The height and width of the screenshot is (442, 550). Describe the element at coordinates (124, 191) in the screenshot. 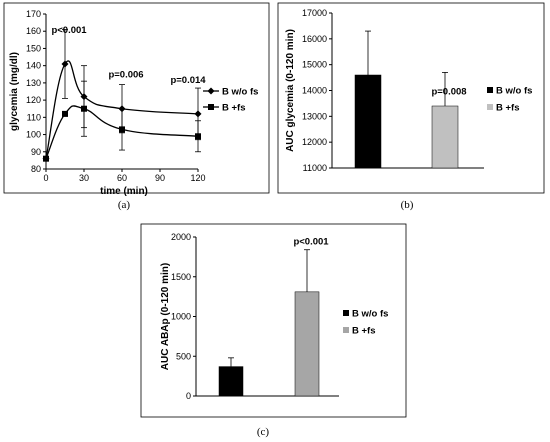

I see `x-axis-label: time (min)` at that location.